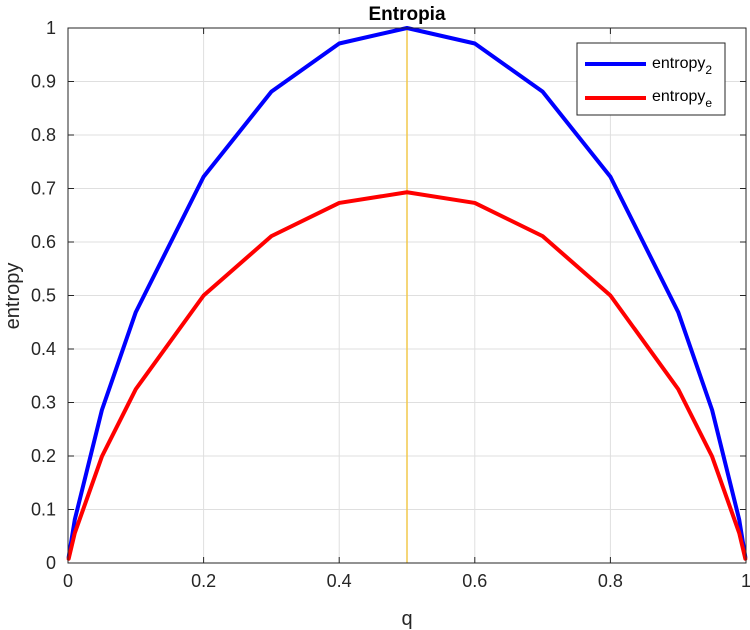 Image resolution: width=750 pixels, height=630 pixels. What do you see at coordinates (682, 66) in the screenshot?
I see `legend-label-entropy2: entropy2` at bounding box center [682, 66].